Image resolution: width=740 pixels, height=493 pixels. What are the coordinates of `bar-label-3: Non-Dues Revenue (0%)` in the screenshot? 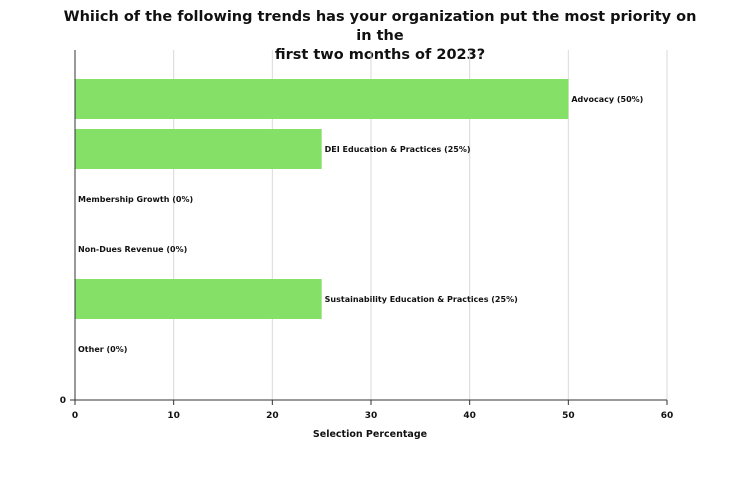 It's located at (132, 249).